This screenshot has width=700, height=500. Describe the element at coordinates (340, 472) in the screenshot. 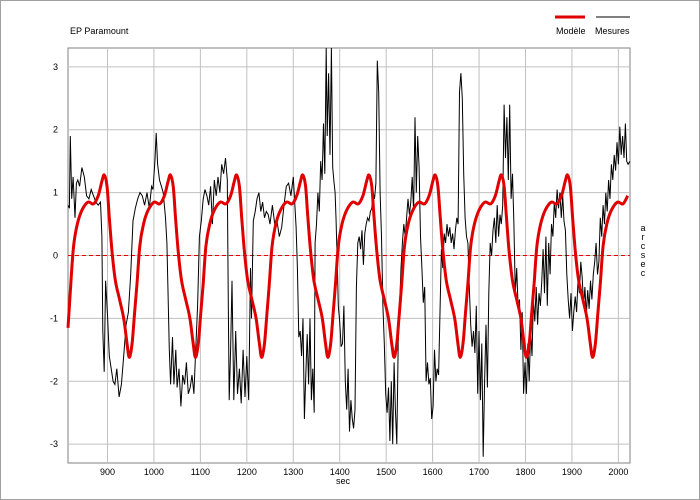

I see `x-tick-label: 1400` at that location.